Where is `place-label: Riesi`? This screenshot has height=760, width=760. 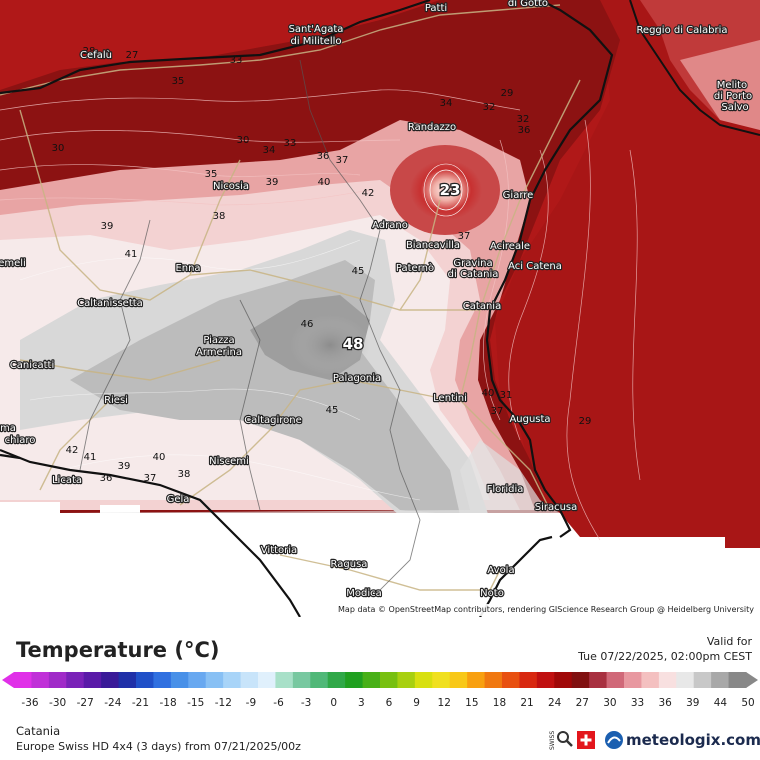 place-label: Riesi is located at coordinates (116, 400).